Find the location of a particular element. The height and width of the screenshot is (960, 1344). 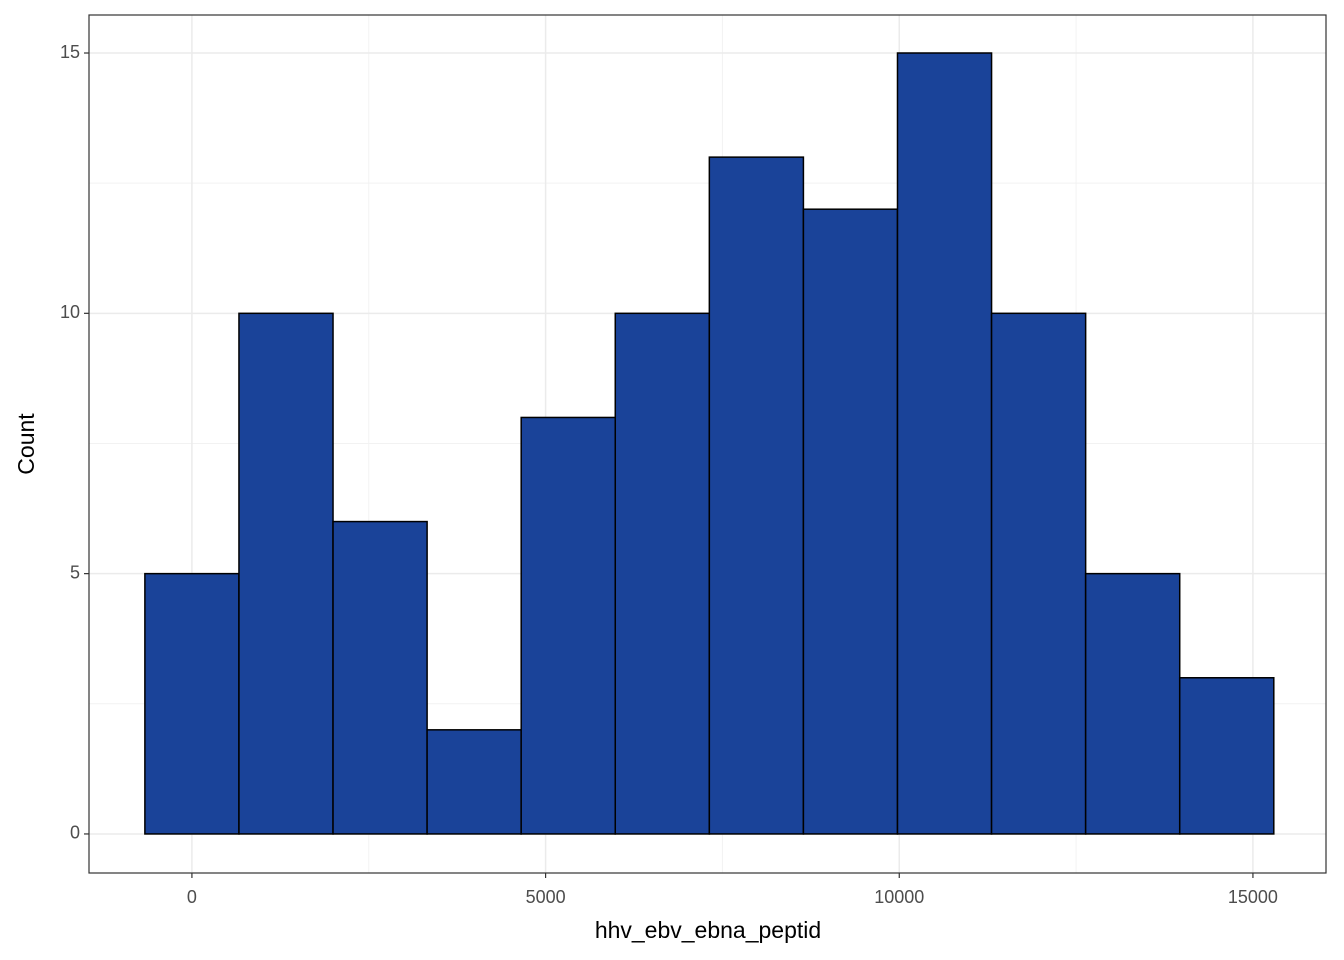

y-tick-label: 0 is located at coordinates (75, 833).